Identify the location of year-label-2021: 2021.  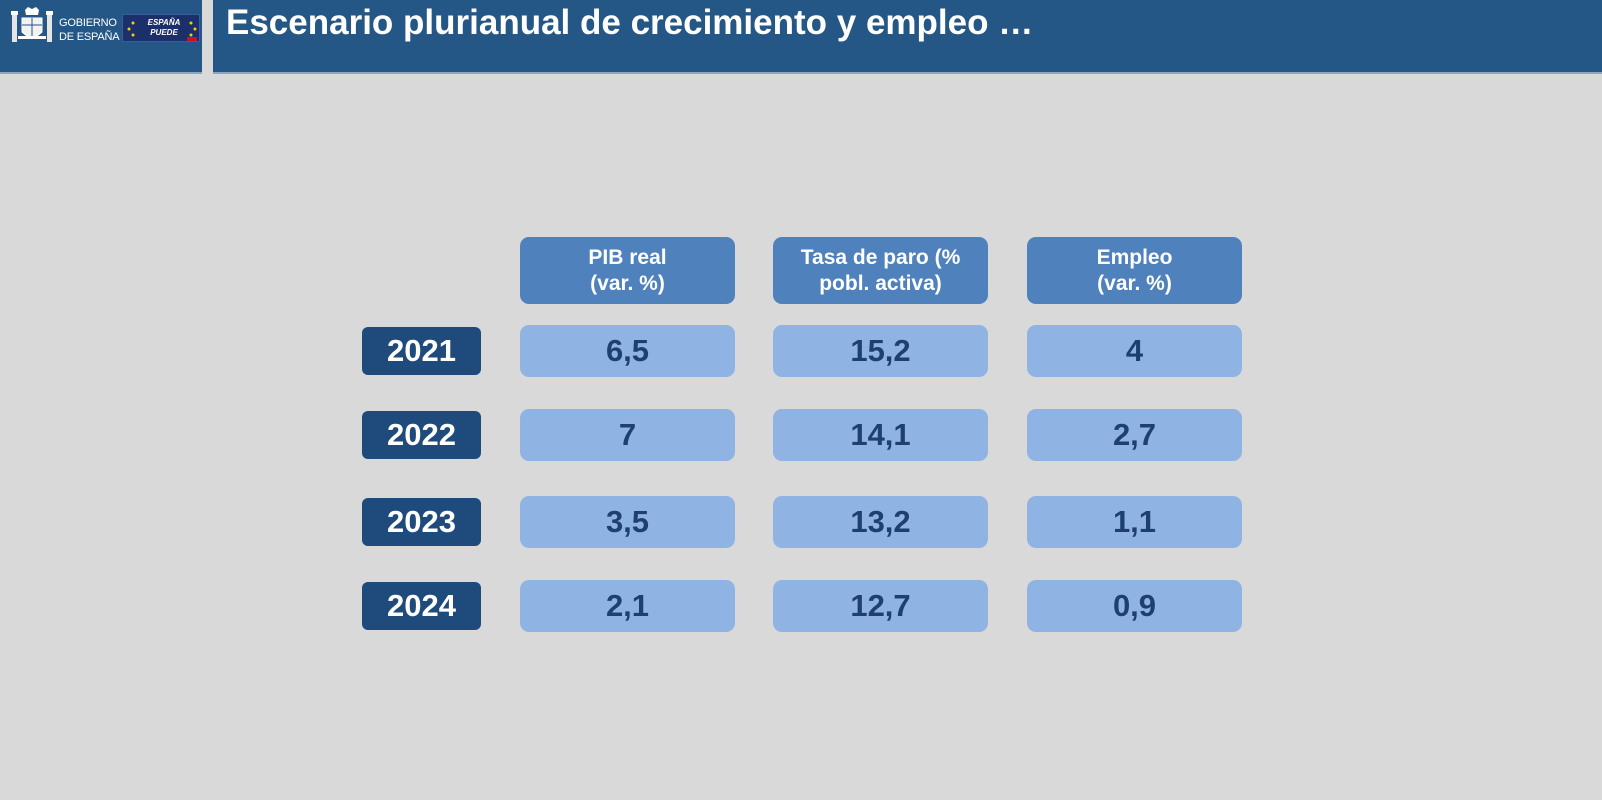
(421, 351).